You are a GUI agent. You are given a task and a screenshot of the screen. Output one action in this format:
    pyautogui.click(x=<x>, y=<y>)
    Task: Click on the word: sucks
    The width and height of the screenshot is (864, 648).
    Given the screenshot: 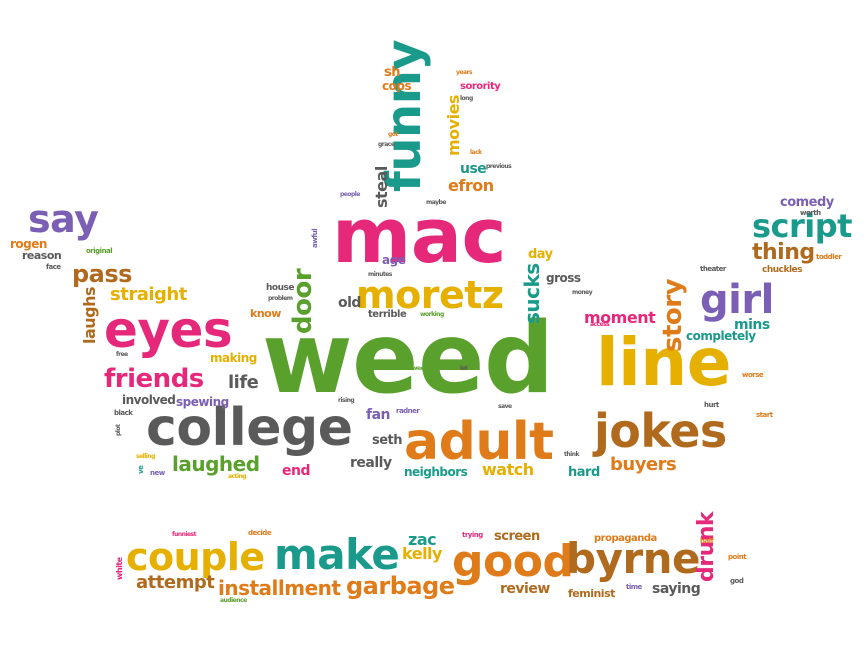 What is the action you would take?
    pyautogui.click(x=532, y=293)
    